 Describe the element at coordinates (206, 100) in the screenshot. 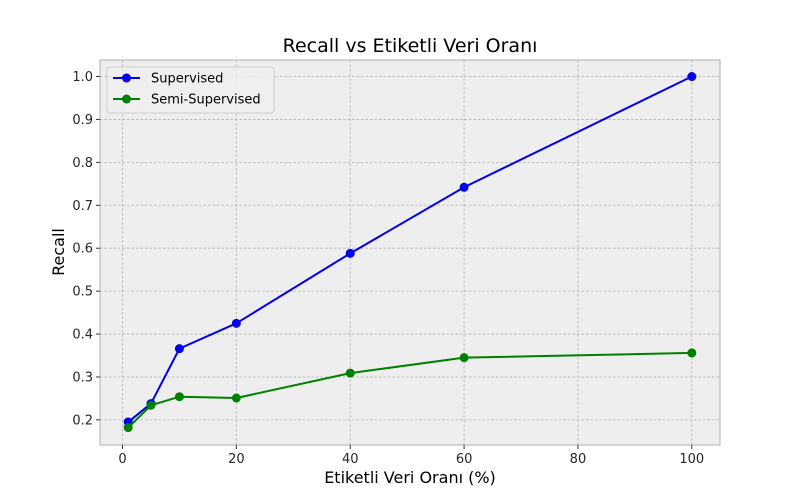

I see `legend-label-semi-supervised: Semi-Supervised` at that location.